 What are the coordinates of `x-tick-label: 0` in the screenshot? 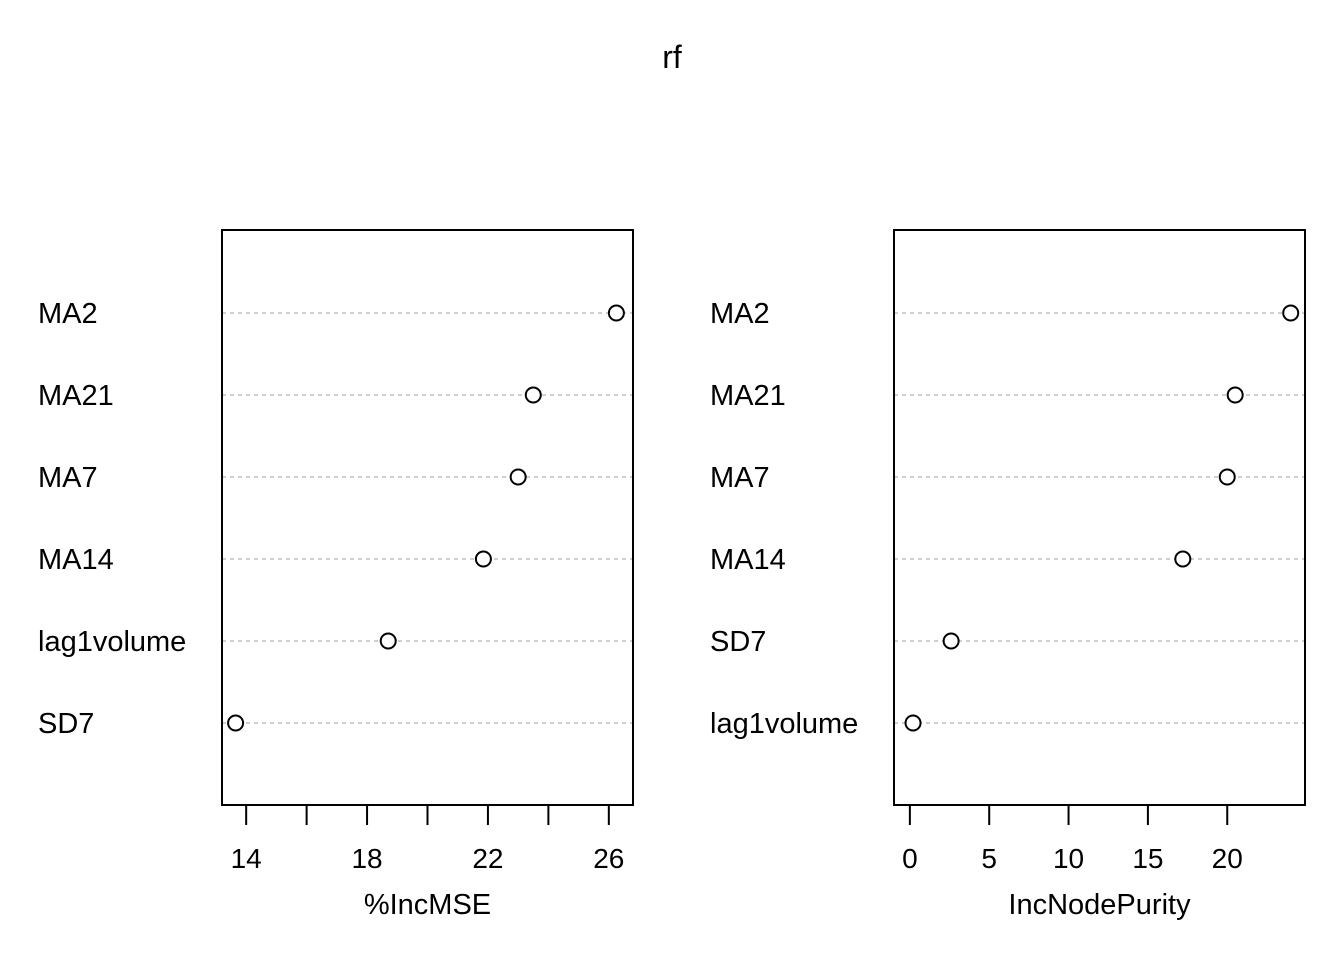 It's located at (910, 858).